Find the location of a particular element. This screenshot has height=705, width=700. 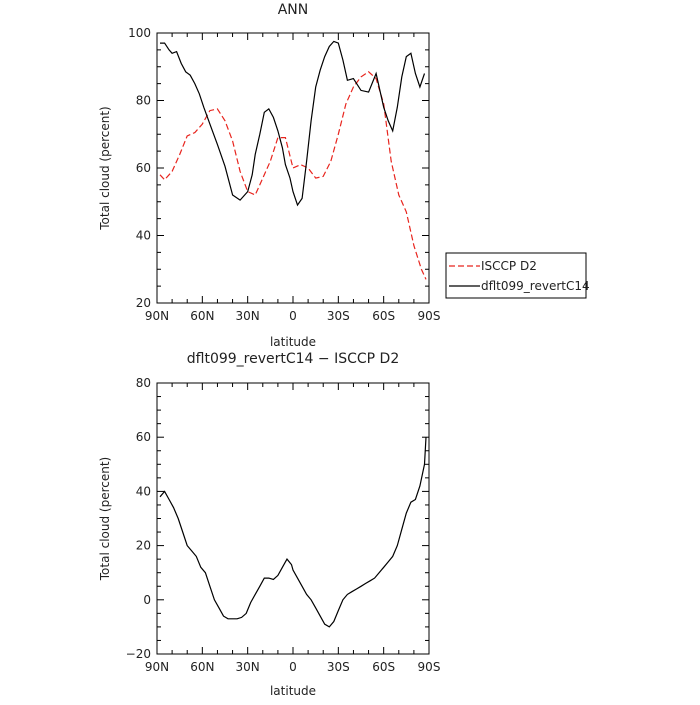

legend-entry-model: dflt099_revertC14 is located at coordinates (535, 286).